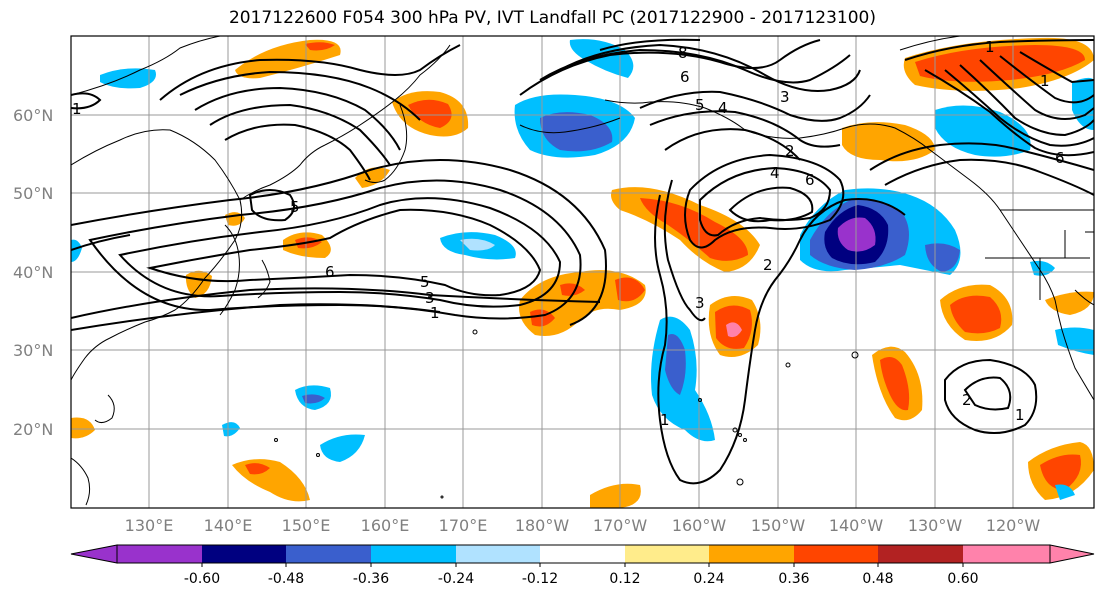 The height and width of the screenshot is (601, 1105). I want to click on colorbar-tick-label: -0.24, so click(456, 579).